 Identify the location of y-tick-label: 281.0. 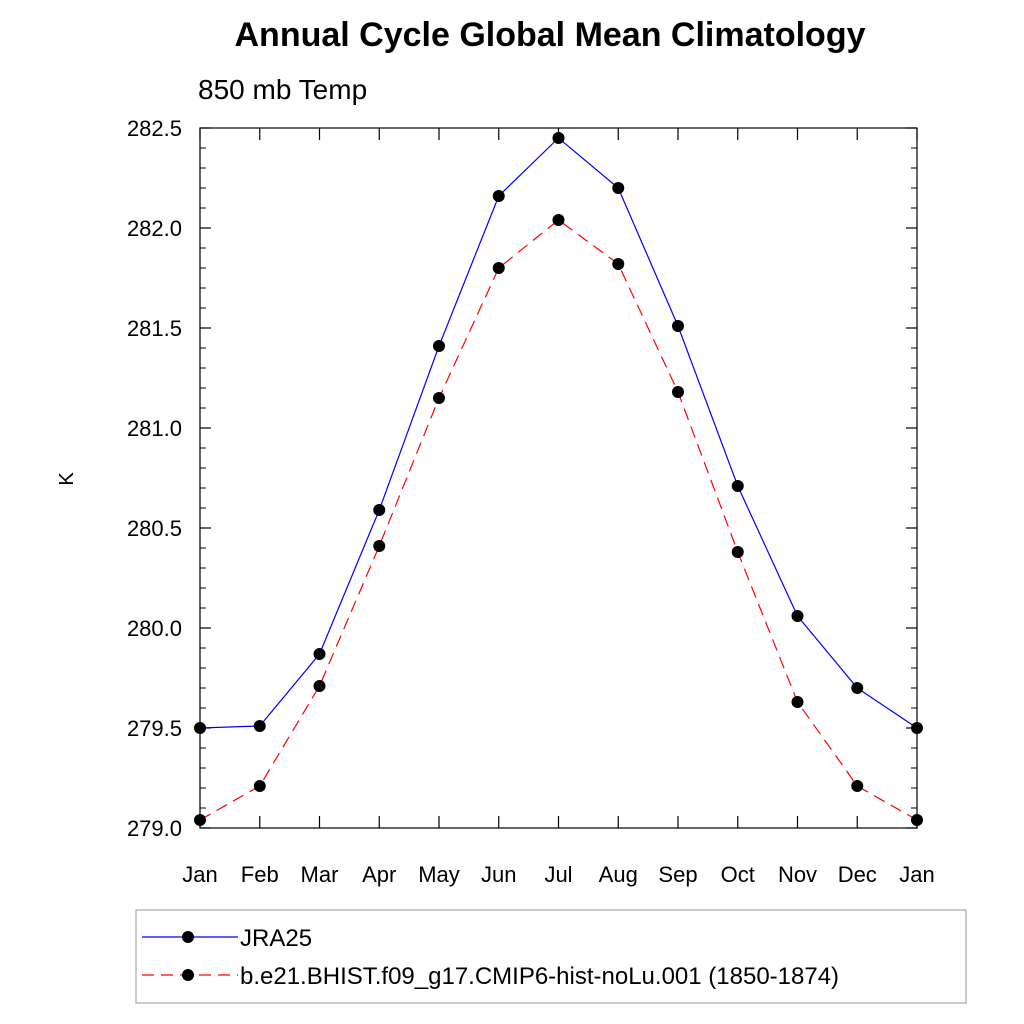
(154, 428).